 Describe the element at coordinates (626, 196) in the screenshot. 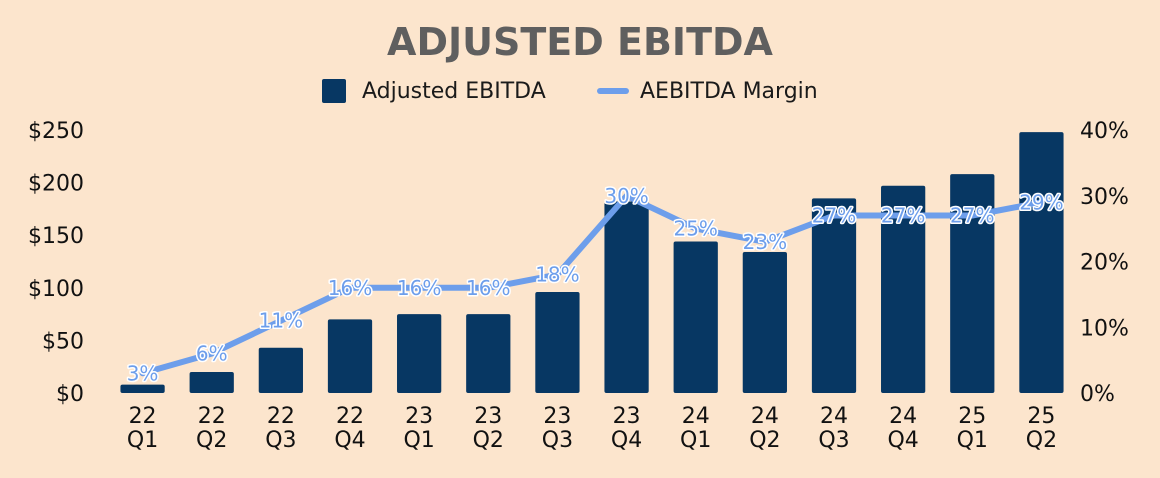

I see `margin-data-label: 30%` at that location.